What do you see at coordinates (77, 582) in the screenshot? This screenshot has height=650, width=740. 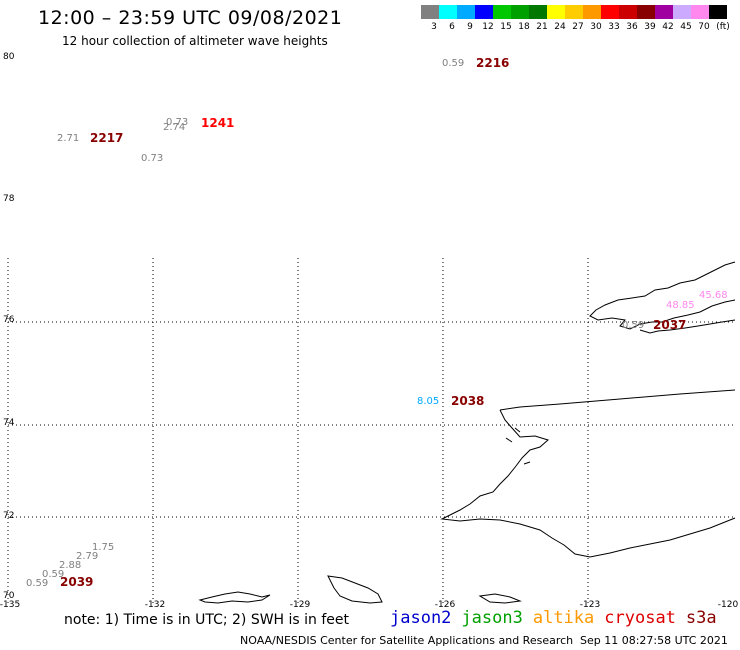 I see `pass-time: 2039` at bounding box center [77, 582].